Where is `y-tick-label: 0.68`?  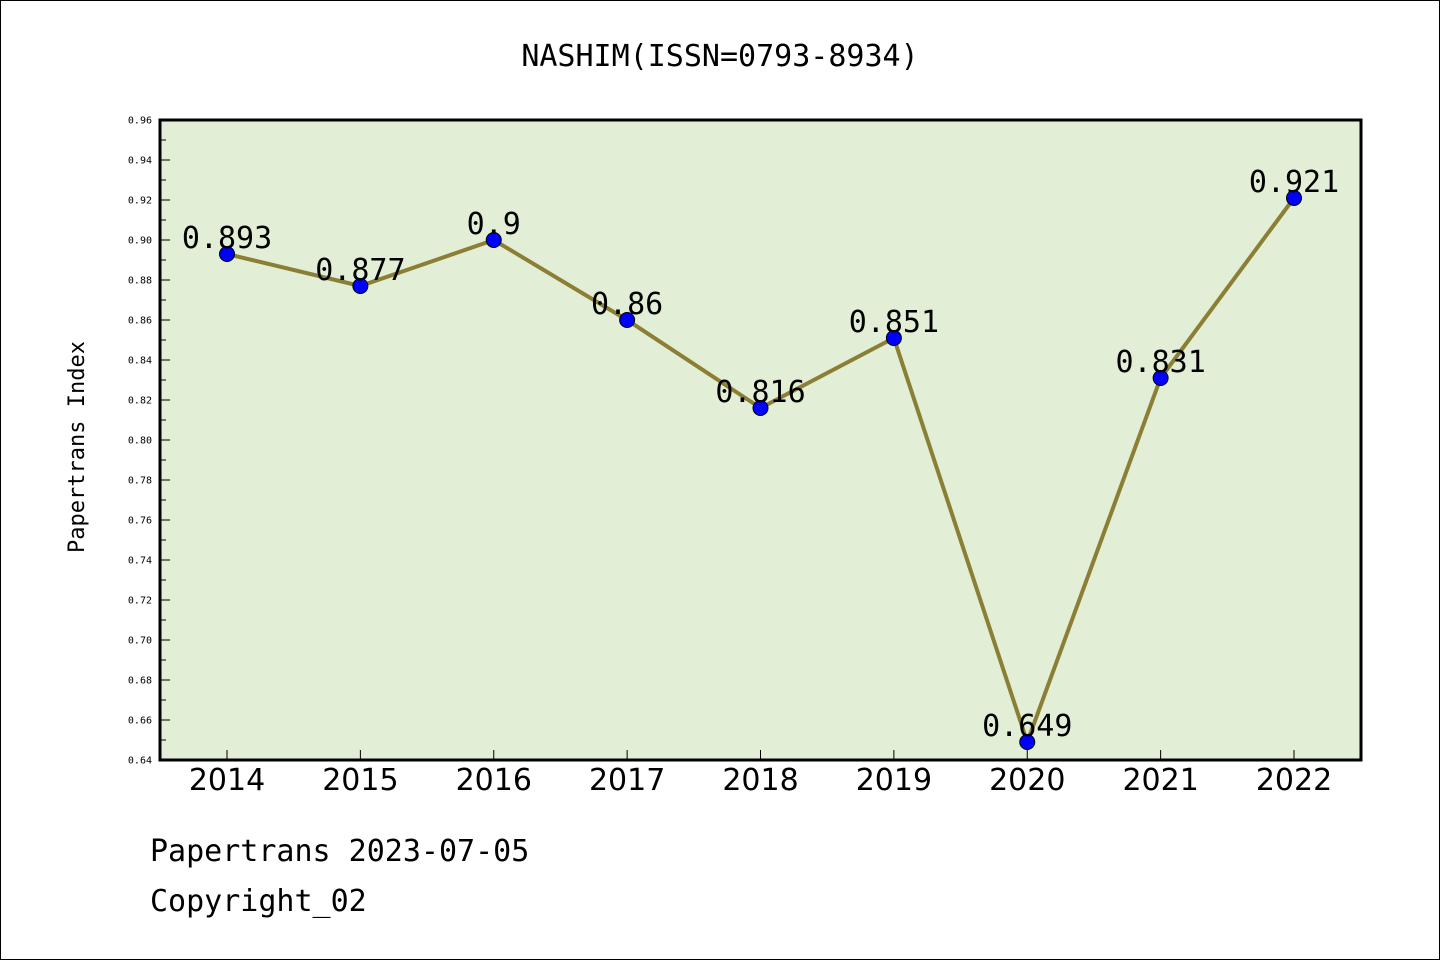
y-tick-label: 0.68 is located at coordinates (140, 681).